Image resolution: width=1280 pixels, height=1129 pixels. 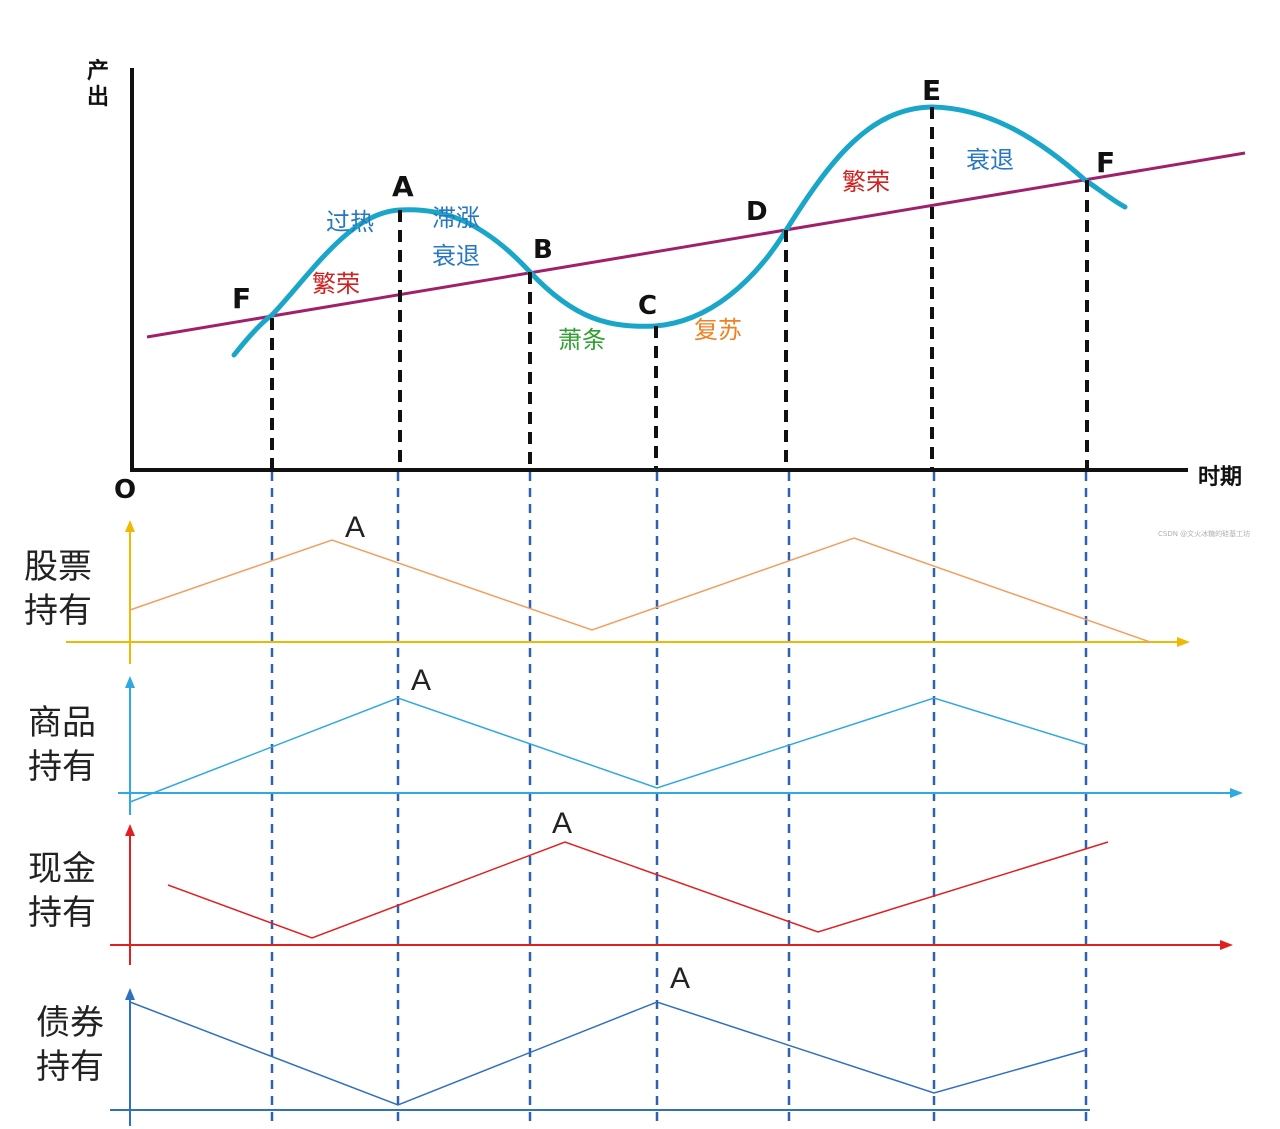 I want to click on phase-recovery: 复苏, so click(x=718, y=330).